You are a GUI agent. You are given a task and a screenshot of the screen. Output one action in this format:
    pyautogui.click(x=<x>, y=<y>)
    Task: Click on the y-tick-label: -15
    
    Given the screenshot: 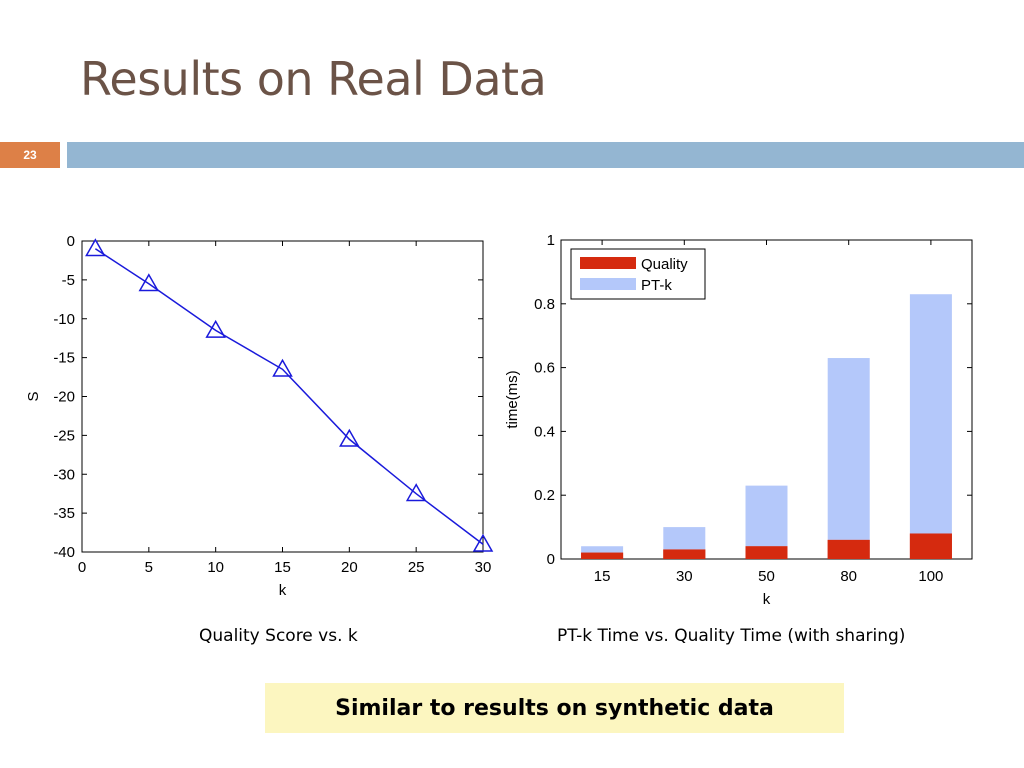 What is the action you would take?
    pyautogui.click(x=64, y=358)
    